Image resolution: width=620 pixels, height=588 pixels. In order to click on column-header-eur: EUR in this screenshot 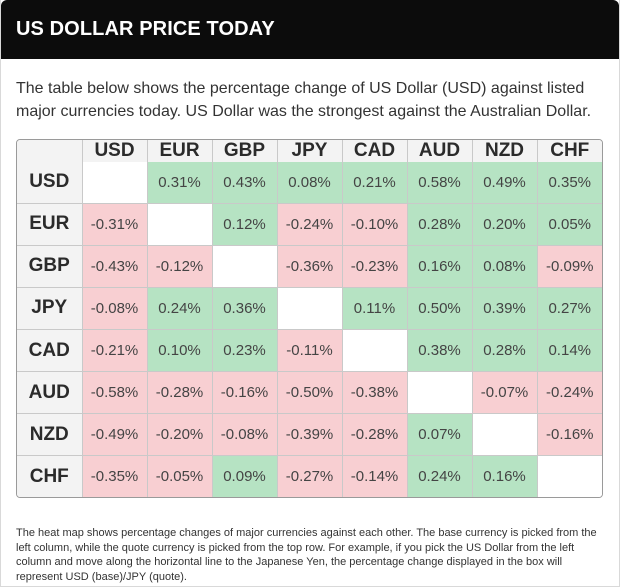, I will do `click(179, 151)`.